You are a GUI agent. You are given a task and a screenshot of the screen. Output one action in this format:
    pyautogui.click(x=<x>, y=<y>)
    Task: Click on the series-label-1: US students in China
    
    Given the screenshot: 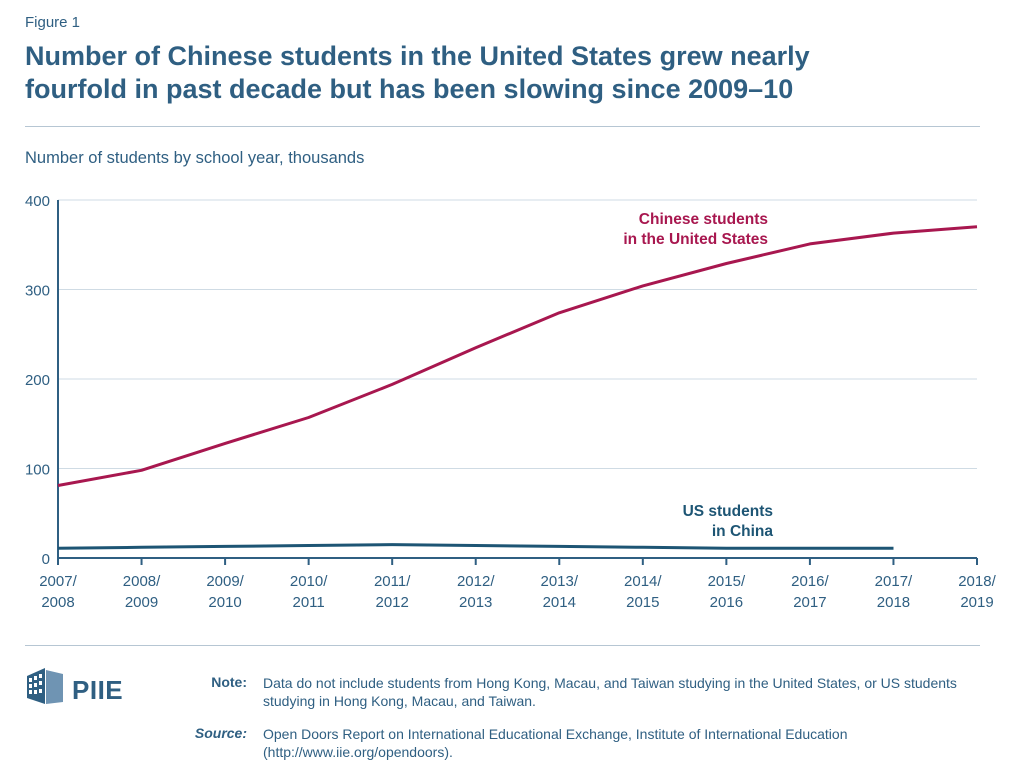 What is the action you would take?
    pyautogui.click(x=728, y=521)
    